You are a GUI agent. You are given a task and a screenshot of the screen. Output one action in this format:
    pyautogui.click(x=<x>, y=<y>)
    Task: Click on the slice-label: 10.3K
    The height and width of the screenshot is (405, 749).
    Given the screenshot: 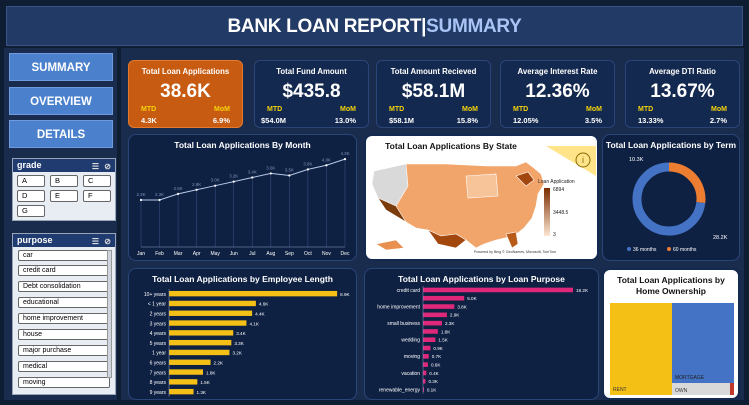 What is the action you would take?
    pyautogui.click(x=636, y=160)
    